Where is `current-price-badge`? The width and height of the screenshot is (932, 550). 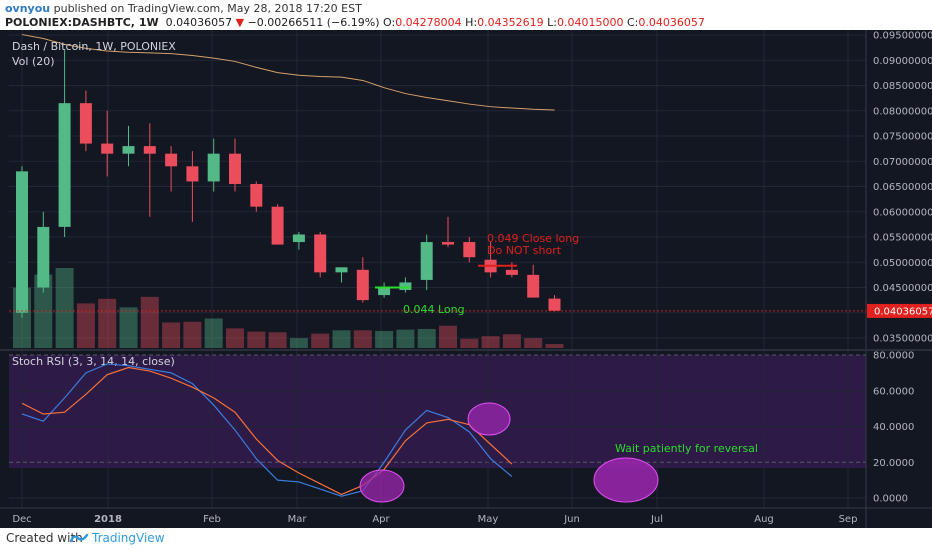 current-price-badge is located at coordinates (899, 310).